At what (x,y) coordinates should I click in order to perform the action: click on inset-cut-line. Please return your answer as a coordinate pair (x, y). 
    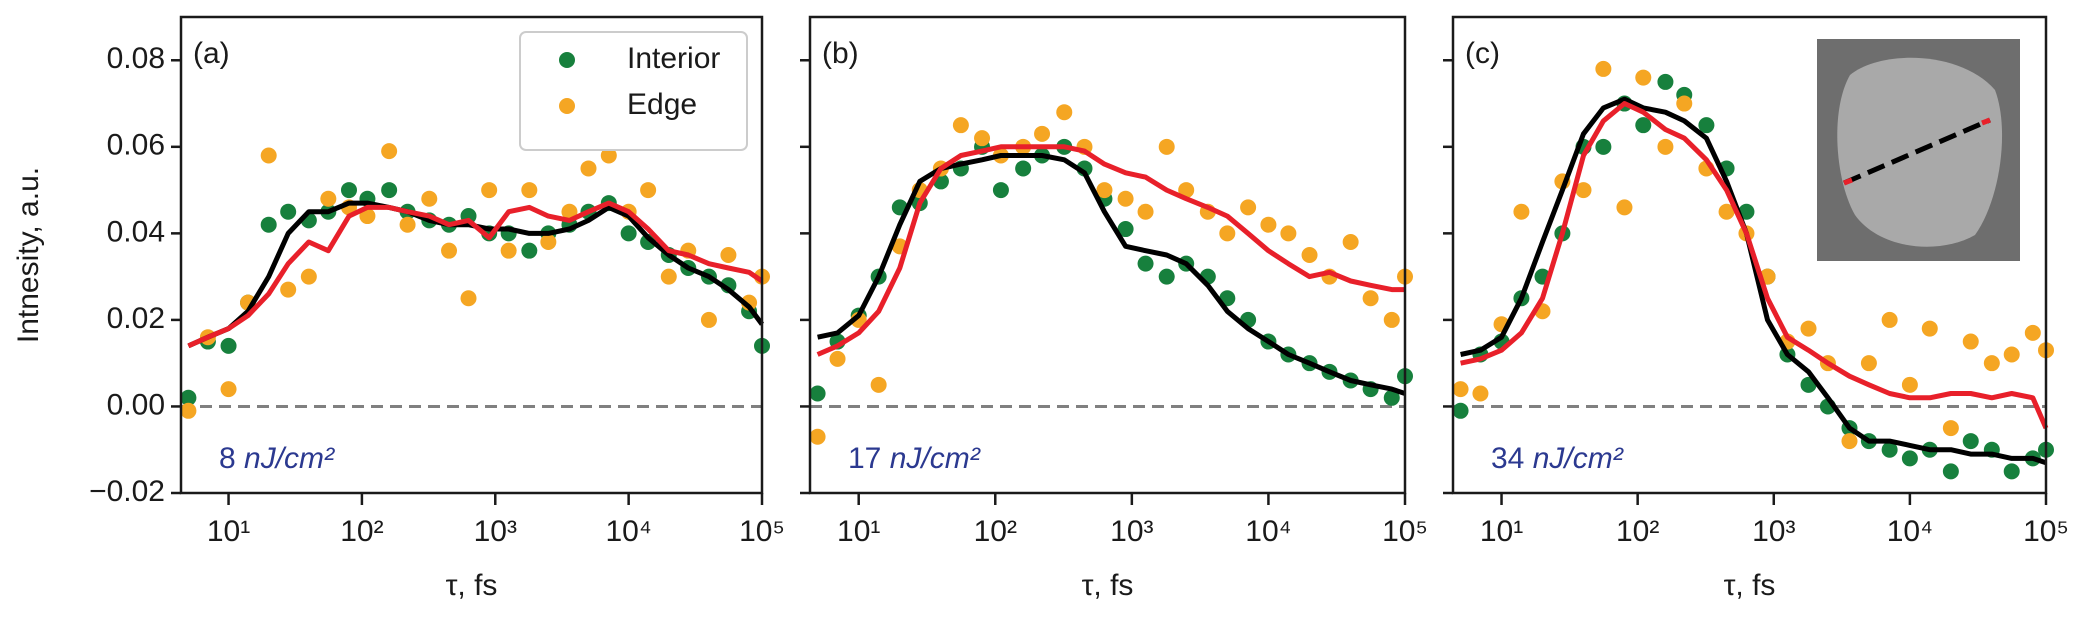
    Looking at the image, I should click on (1917, 151).